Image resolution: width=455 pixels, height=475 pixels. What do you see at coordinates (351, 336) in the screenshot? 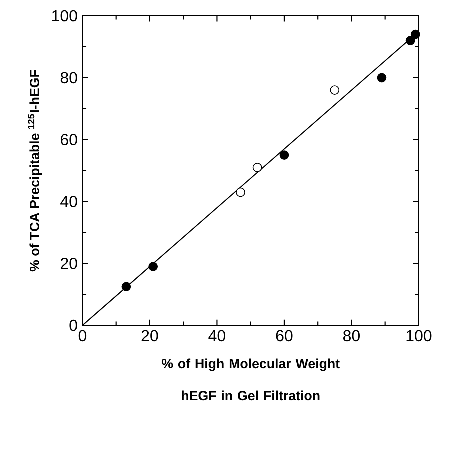
I see `x-tick-label: 80` at bounding box center [351, 336].